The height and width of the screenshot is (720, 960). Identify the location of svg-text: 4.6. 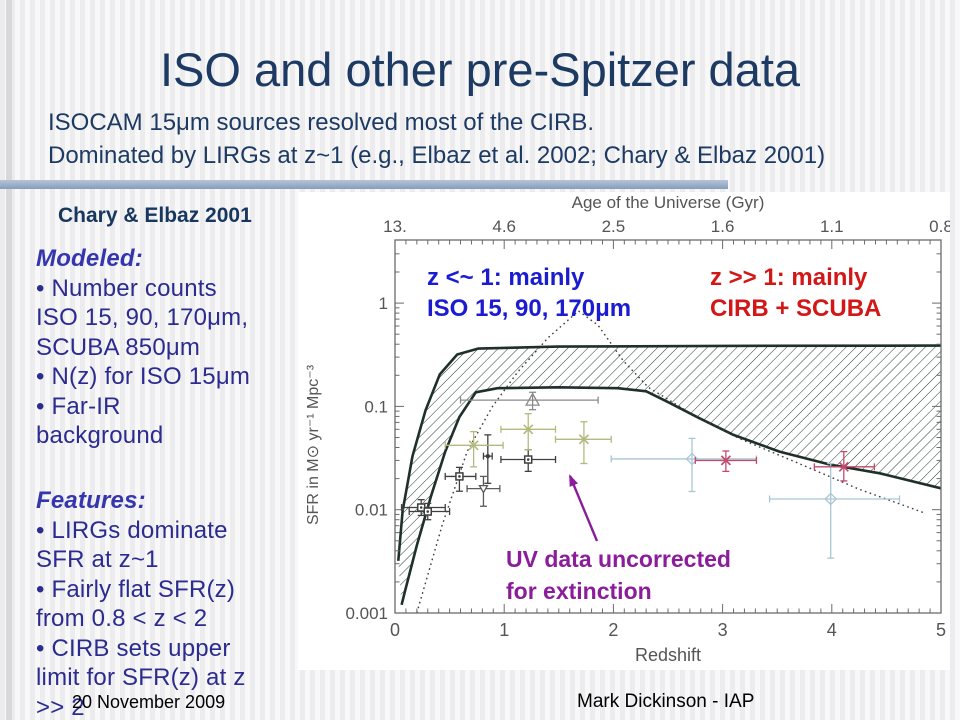
(504, 226).